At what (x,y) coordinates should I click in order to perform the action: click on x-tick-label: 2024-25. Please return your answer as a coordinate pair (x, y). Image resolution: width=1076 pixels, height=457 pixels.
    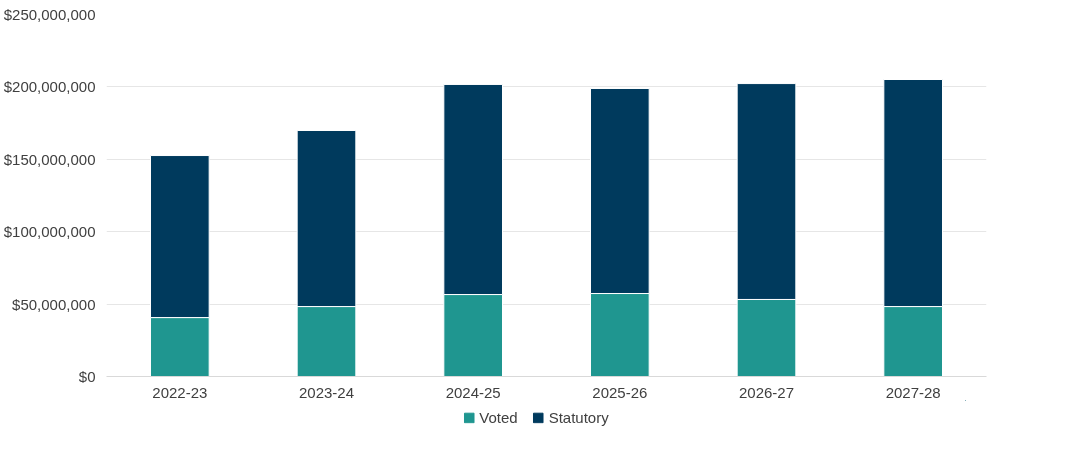
    Looking at the image, I should click on (473, 392).